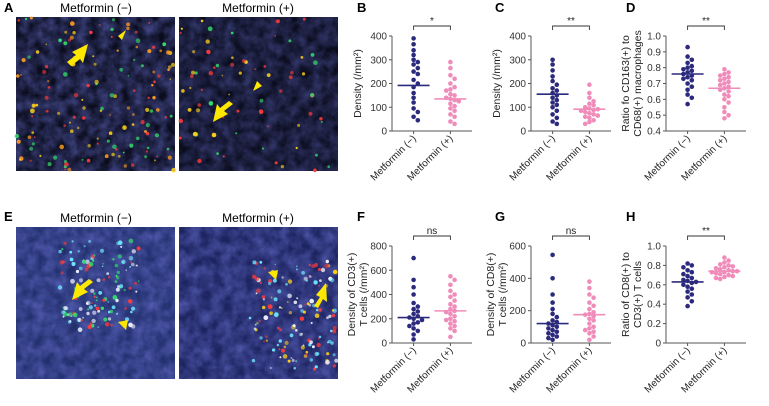 The image size is (769, 406). Describe the element at coordinates (654, 84) in the screenshot. I see `y-tick-label: 0.7` at that location.